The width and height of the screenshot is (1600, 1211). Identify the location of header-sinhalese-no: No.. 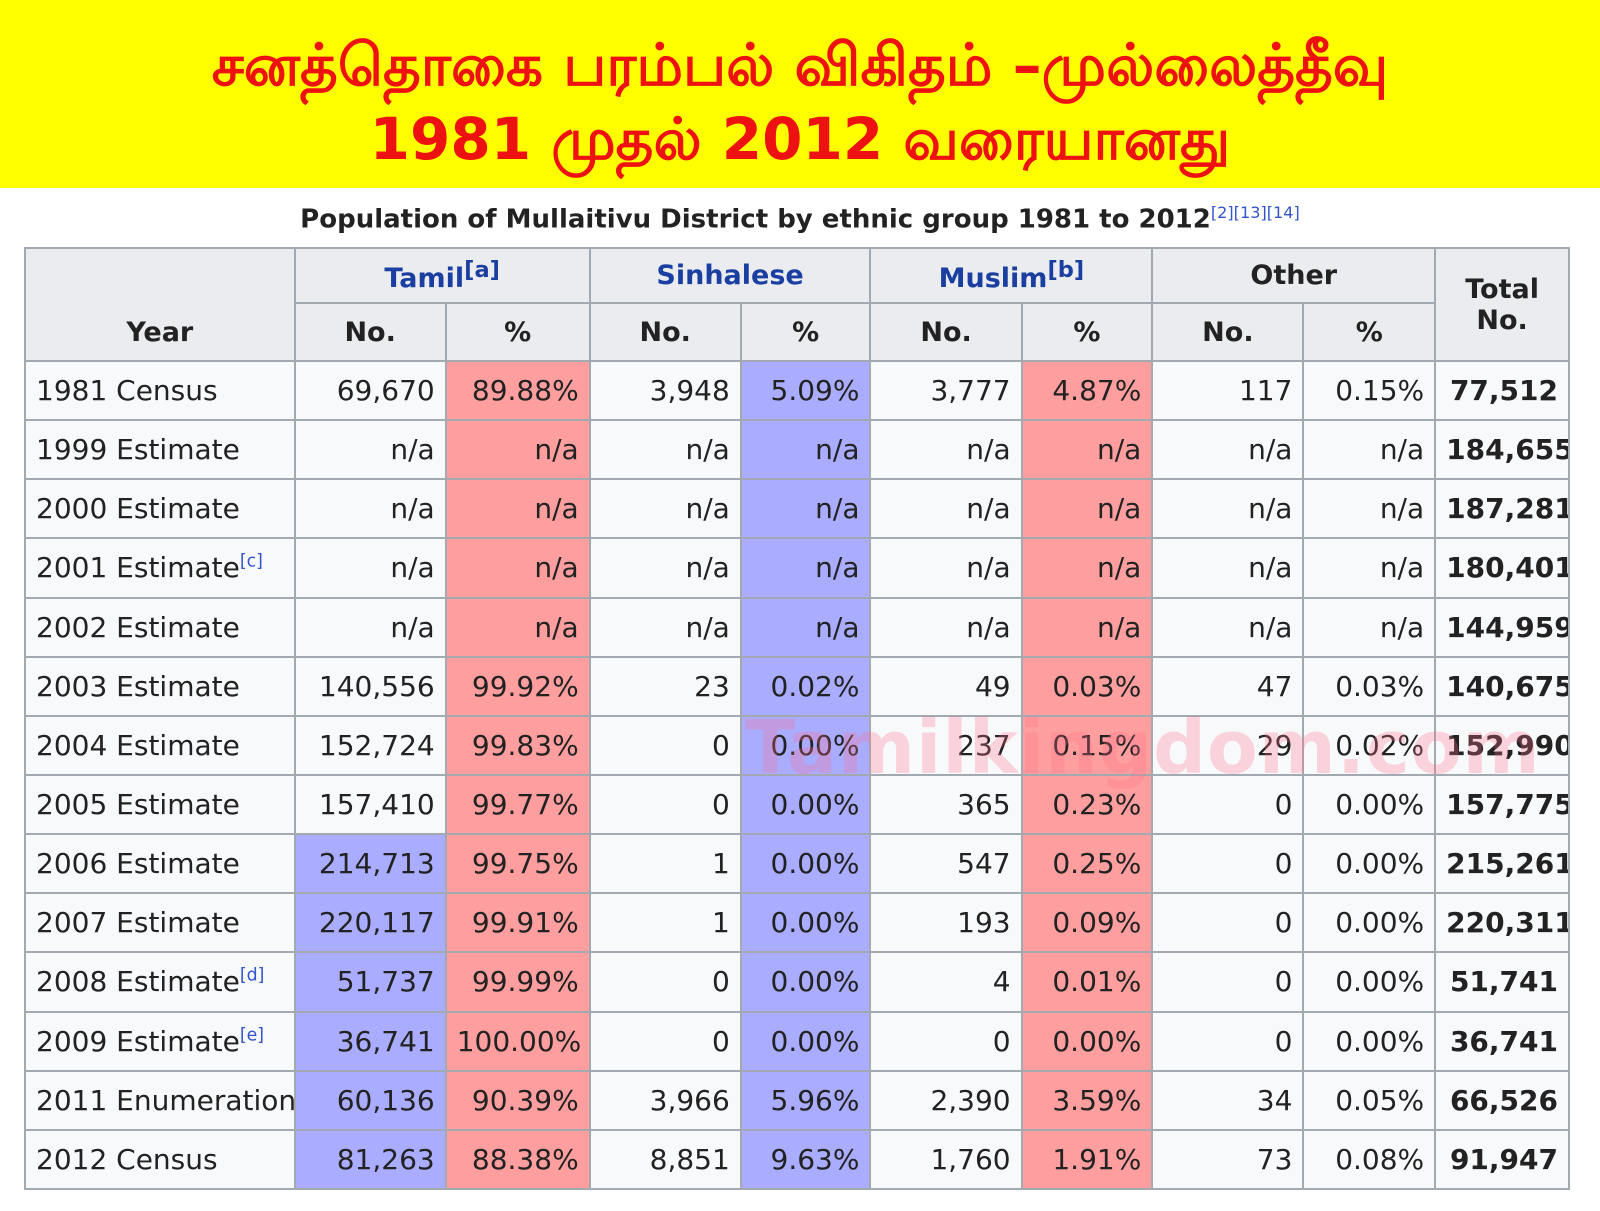
(665, 332).